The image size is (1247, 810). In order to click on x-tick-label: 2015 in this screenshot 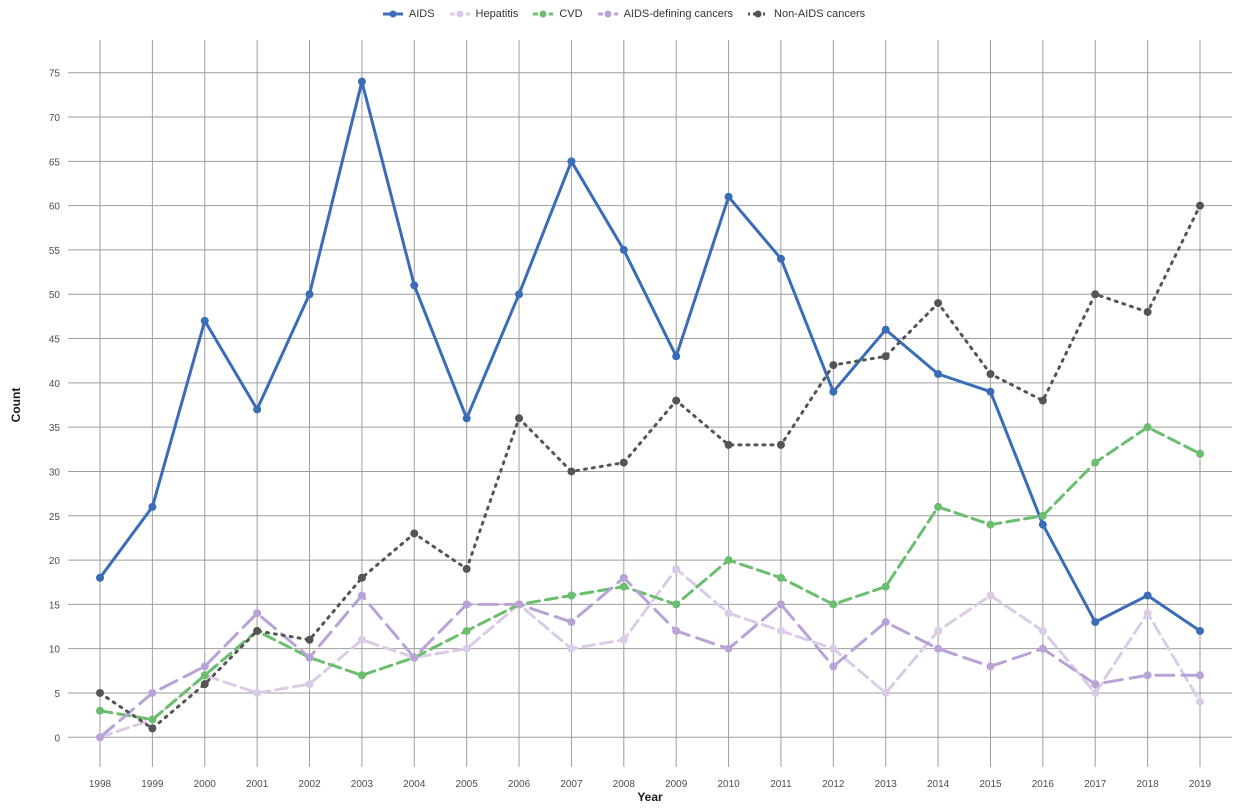, I will do `click(990, 784)`.